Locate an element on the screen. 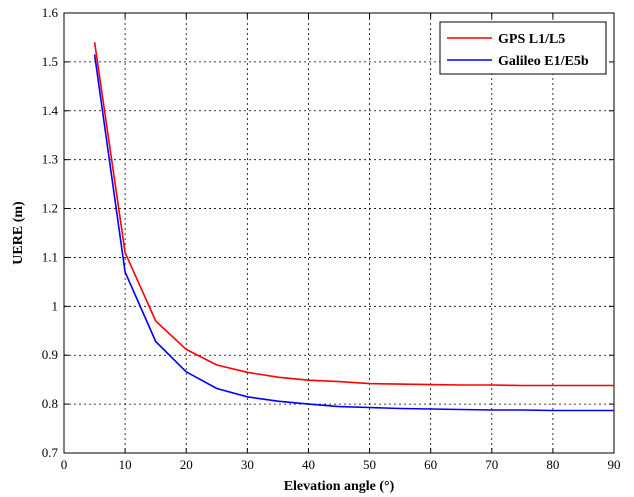  x-tick-label: 30 is located at coordinates (247, 464).